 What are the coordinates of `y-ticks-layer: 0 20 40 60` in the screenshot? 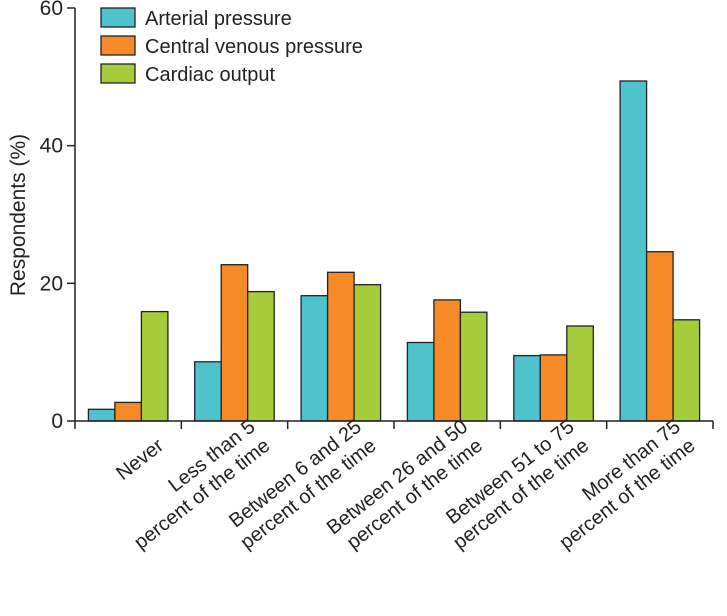 It's located at (57, 216).